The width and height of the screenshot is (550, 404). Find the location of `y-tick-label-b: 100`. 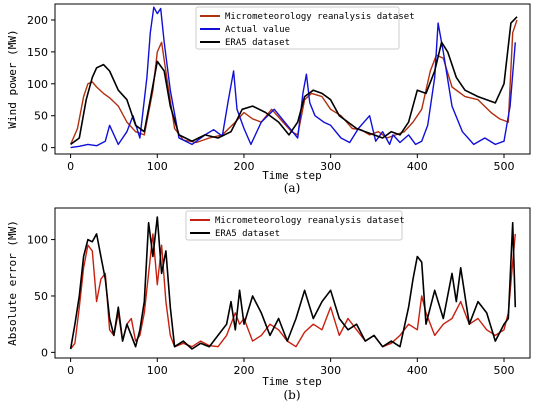

y-tick-label-b: 100 is located at coordinates (37, 240).